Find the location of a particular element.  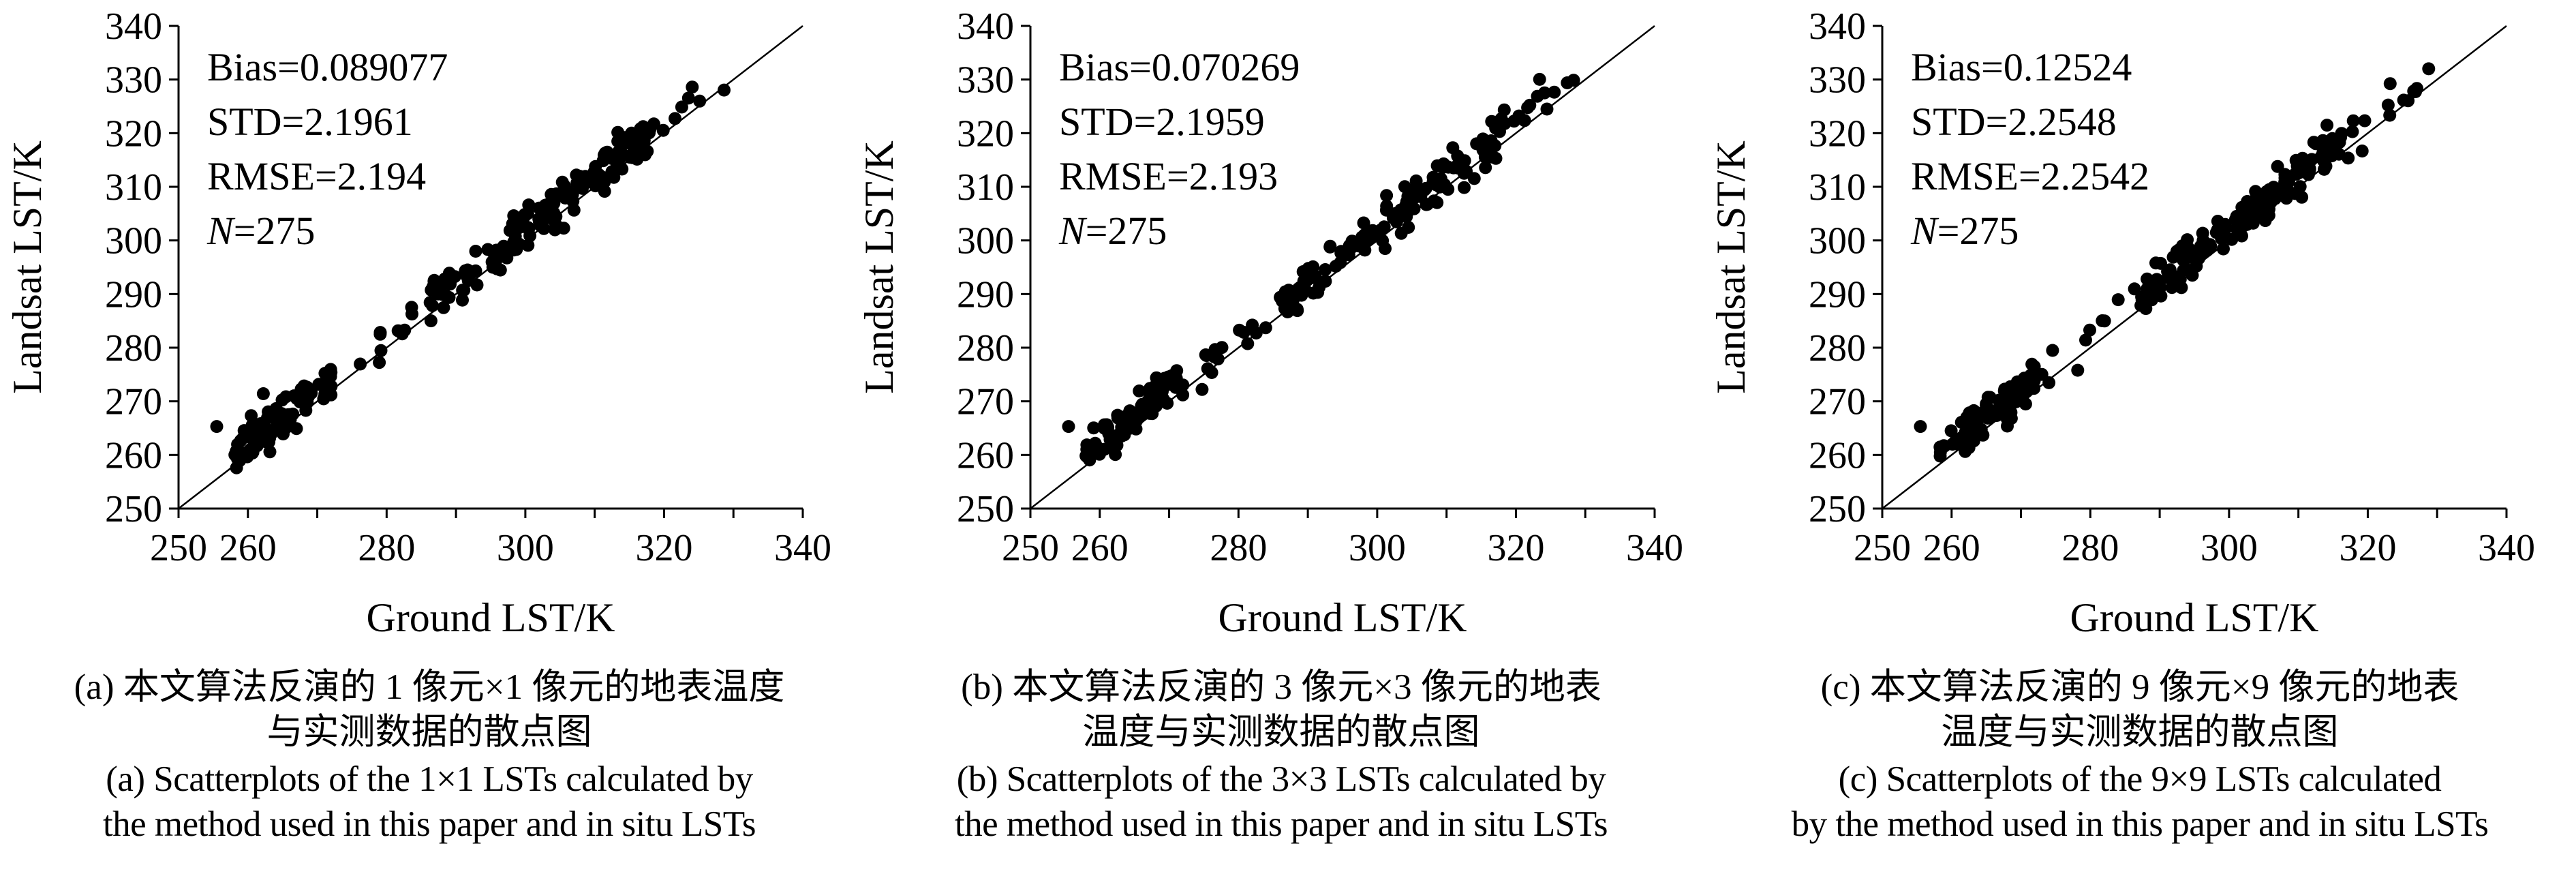

caption-cn-line-2: 温度与实测数据的散点图 is located at coordinates (1281, 732).